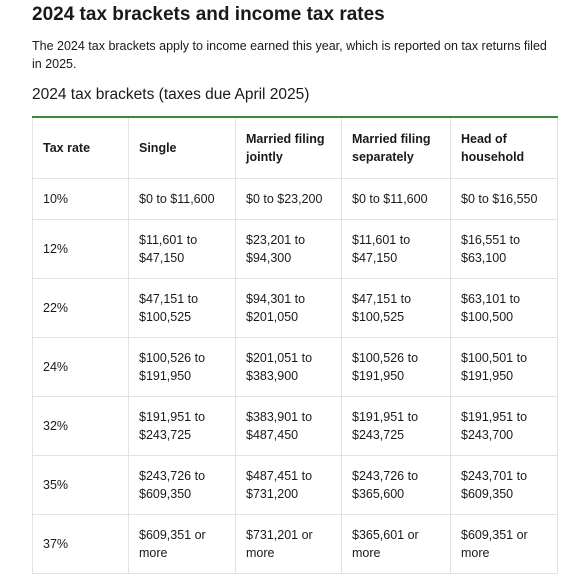  I want to click on tax-rate: 32%, so click(80, 426).